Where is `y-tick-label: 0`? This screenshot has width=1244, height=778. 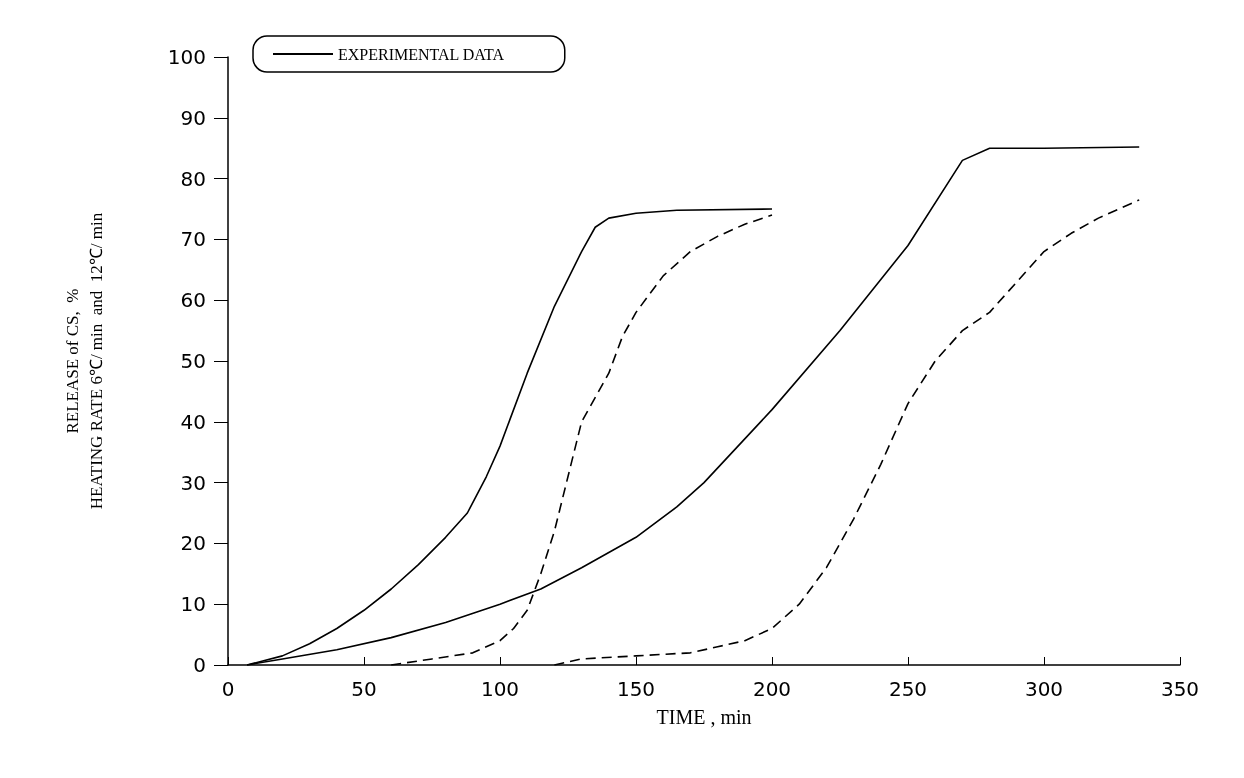 y-tick-label: 0 is located at coordinates (199, 665).